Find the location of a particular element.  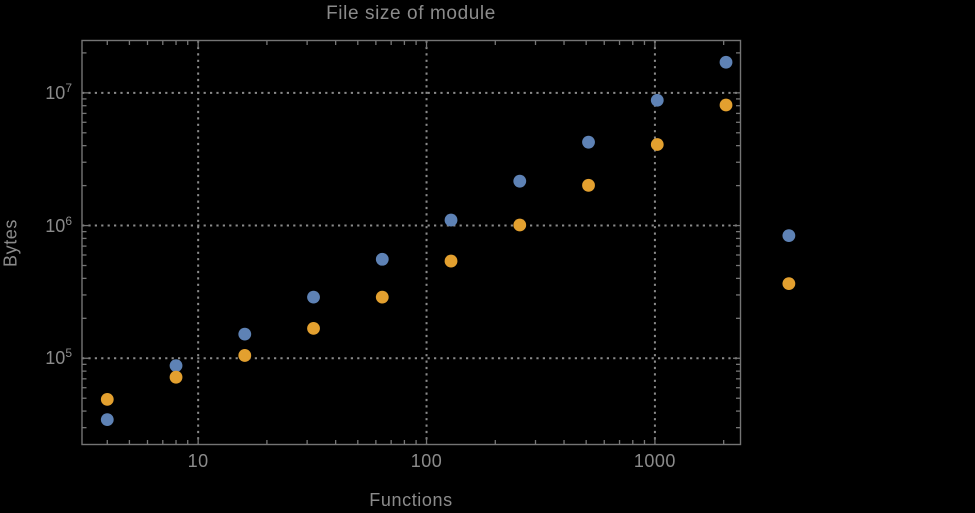

chart-title: File size of module is located at coordinates (411, 13).